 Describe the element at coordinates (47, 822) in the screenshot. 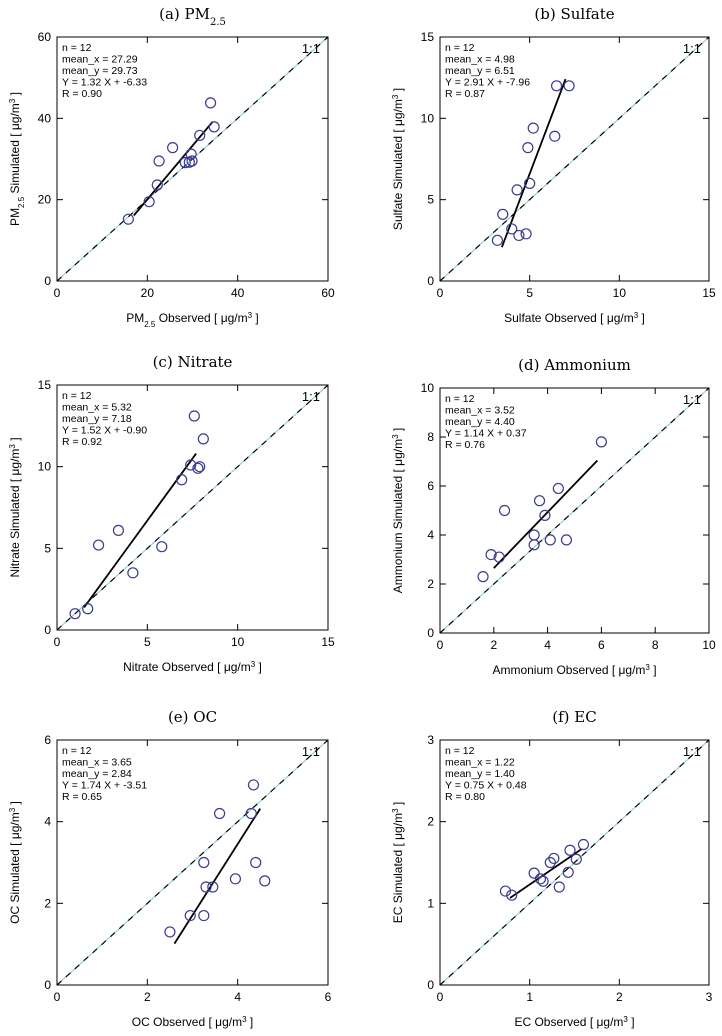

I see `y-tick-label: 4` at that location.